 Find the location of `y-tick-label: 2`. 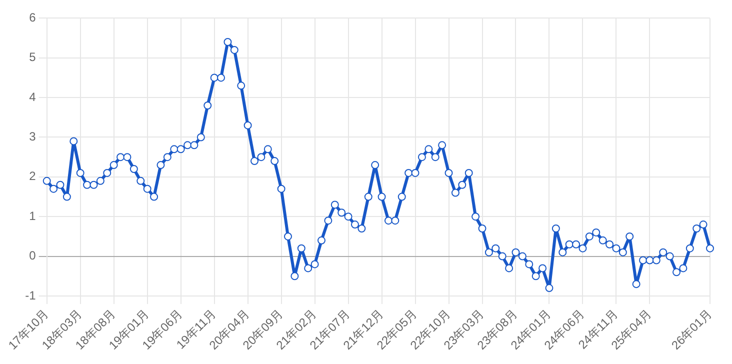

y-tick-label: 2 is located at coordinates (32, 176).